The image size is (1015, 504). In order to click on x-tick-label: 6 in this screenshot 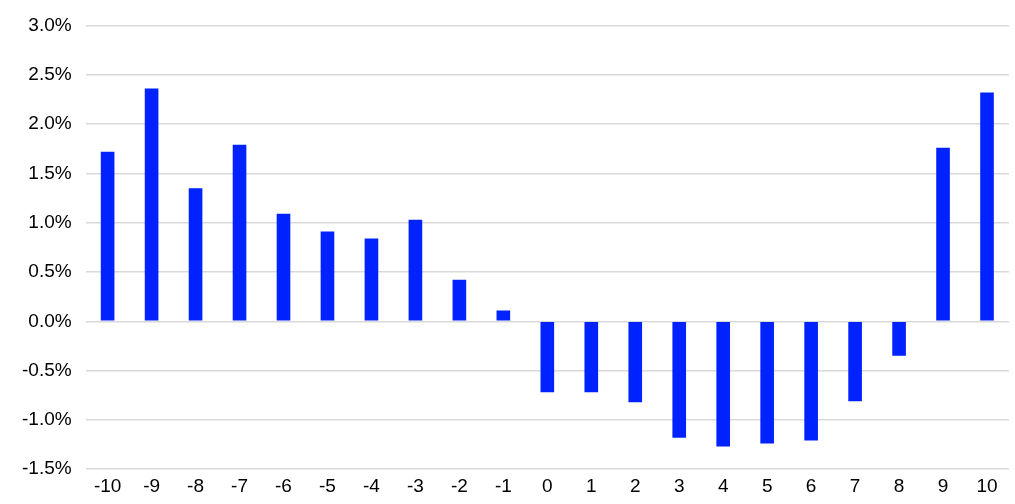, I will do `click(811, 485)`.